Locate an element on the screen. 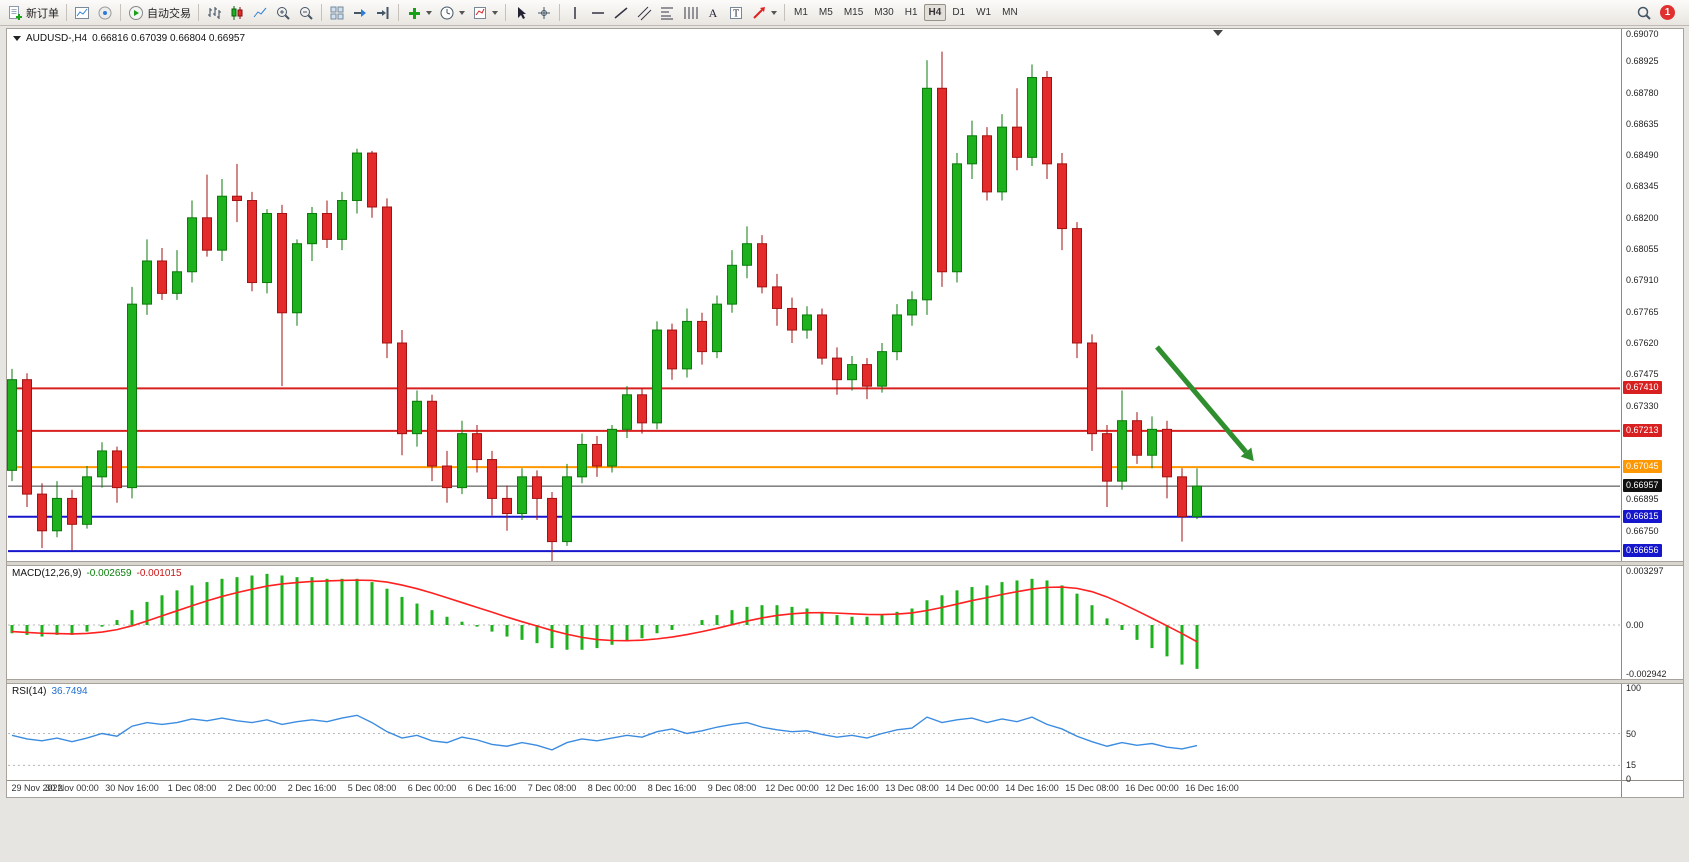 Image resolution: width=1689 pixels, height=862 pixels. clock-icon is located at coordinates (447, 12).